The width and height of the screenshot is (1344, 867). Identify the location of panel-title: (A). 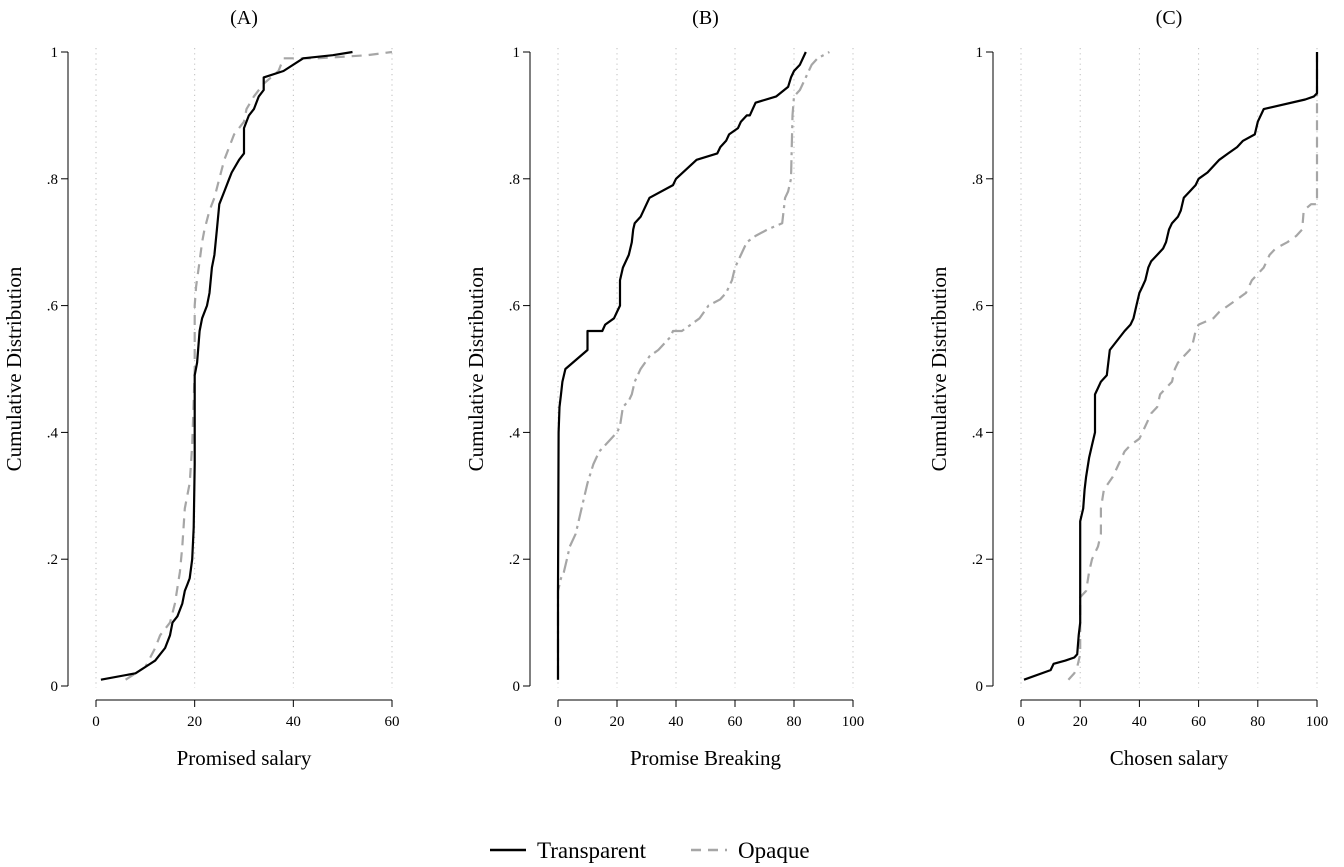
(244, 18).